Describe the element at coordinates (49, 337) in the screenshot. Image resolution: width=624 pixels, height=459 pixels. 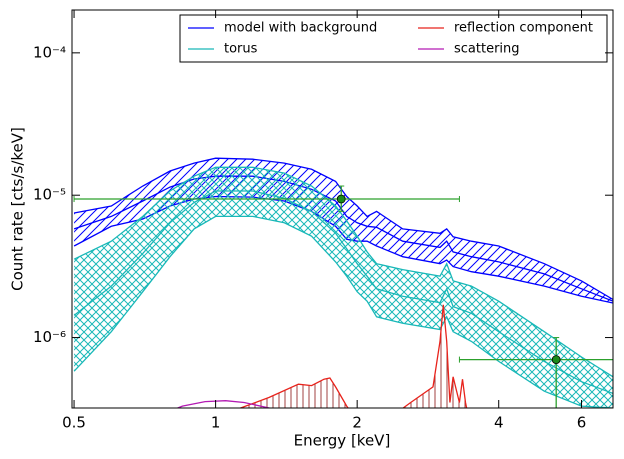
I see `y-tick-label: 10⁻⁶` at that location.